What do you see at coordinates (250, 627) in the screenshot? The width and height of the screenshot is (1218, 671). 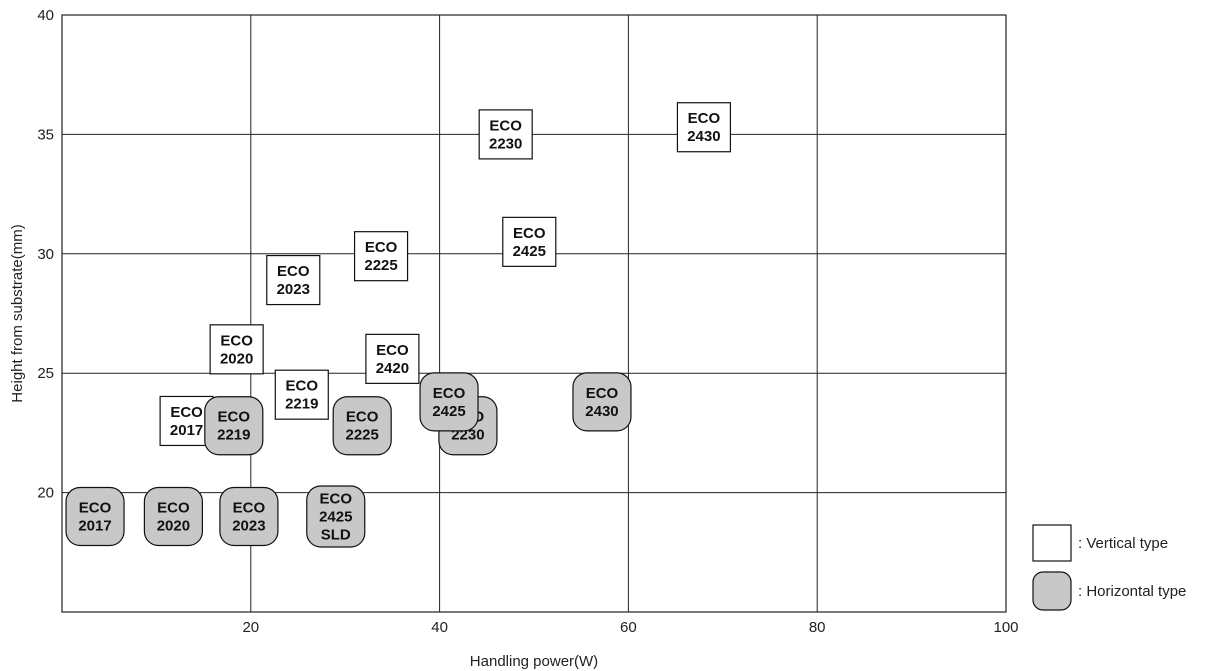 I see `x-tick-label: 20` at bounding box center [250, 627].